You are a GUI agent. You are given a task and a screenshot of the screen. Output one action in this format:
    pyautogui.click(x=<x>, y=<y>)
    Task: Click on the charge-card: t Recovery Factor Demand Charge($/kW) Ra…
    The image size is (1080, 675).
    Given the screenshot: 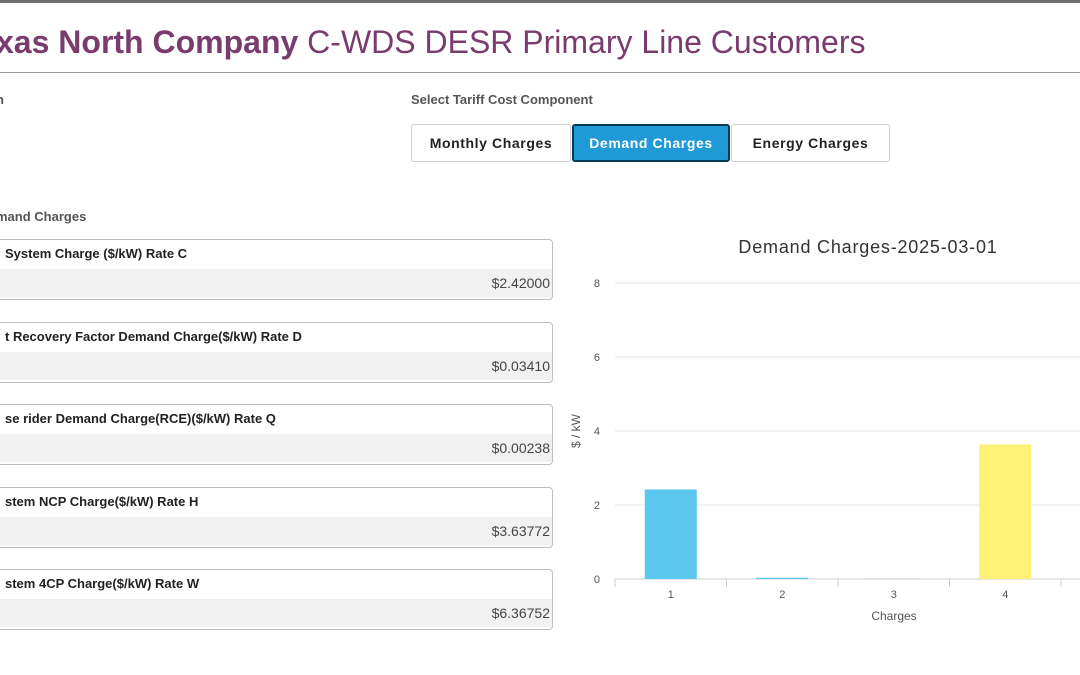 What is the action you would take?
    pyautogui.click(x=276, y=352)
    